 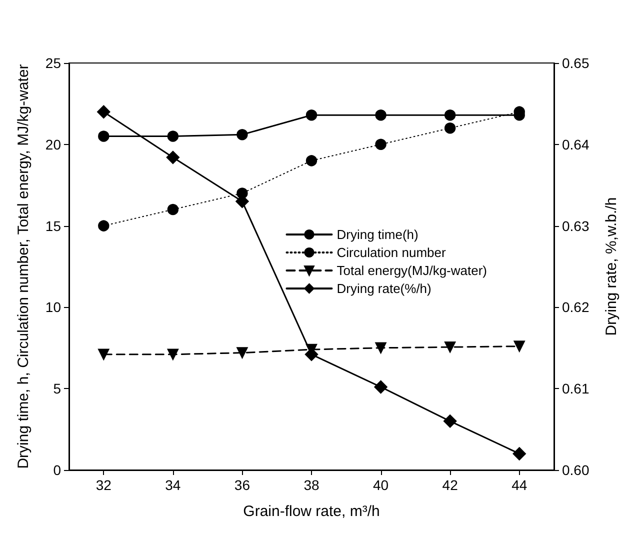 What do you see at coordinates (53, 307) in the screenshot?
I see `y-tick-label: 10` at bounding box center [53, 307].